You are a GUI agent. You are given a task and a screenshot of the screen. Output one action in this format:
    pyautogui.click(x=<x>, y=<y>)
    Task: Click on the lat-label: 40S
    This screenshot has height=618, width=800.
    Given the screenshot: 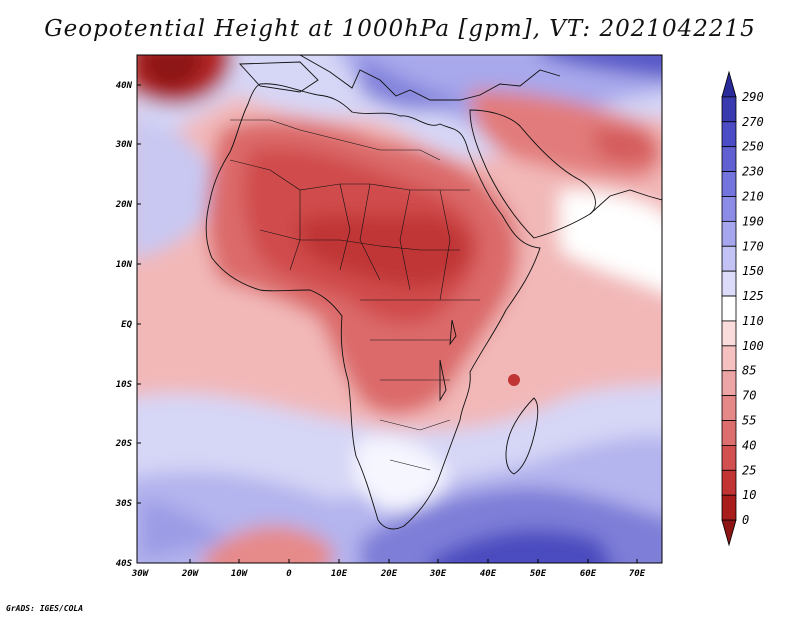 What is the action you would take?
    pyautogui.click(x=124, y=564)
    